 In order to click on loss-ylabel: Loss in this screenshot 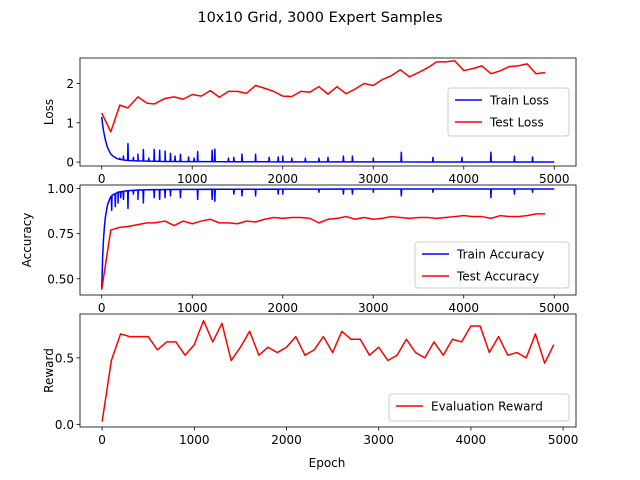, I will do `click(49, 112)`.